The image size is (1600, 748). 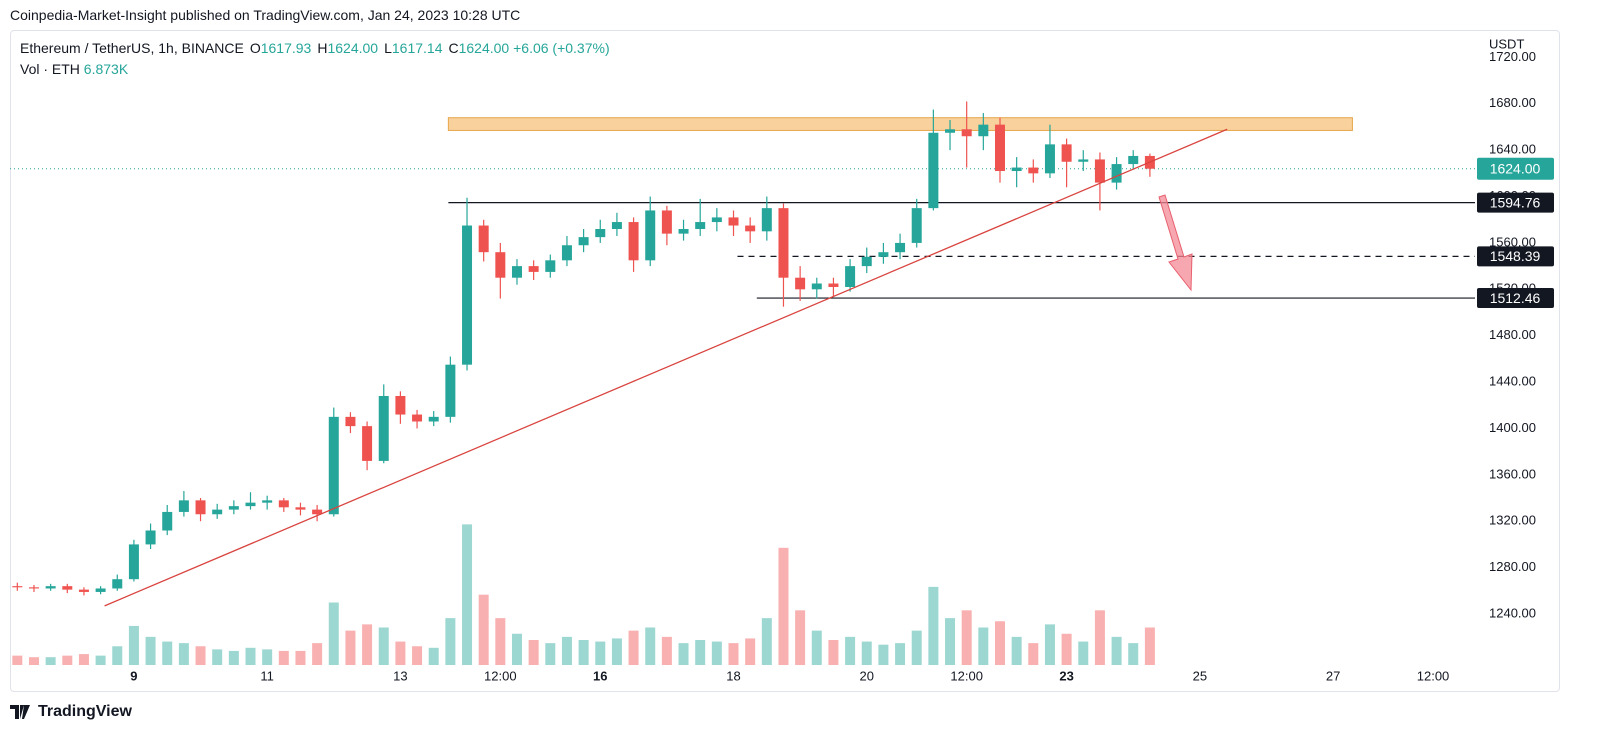 What do you see at coordinates (583, 594) in the screenshot?
I see `volume-bars` at bounding box center [583, 594].